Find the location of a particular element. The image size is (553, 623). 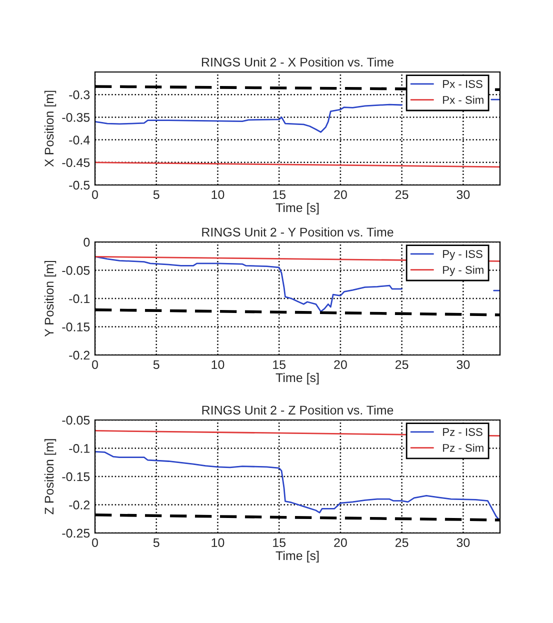

chart-title: RINGS Unit 2 - X Position vs. Time is located at coordinates (298, 62).